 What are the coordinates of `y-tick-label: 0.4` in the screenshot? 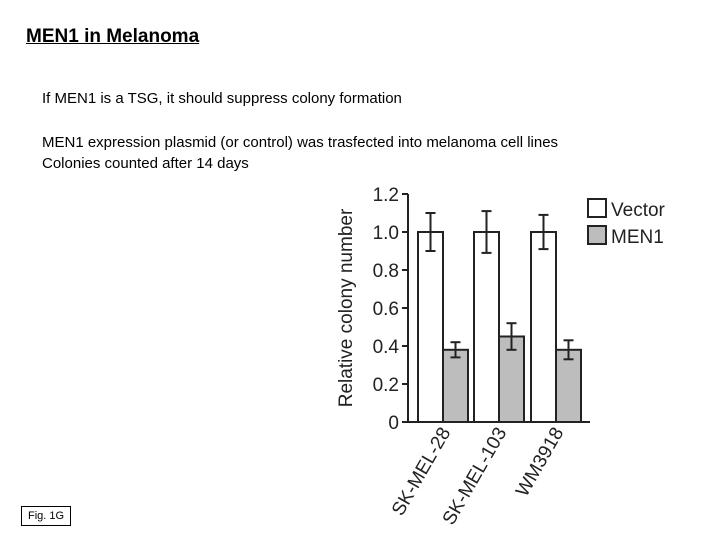 It's located at (386, 347).